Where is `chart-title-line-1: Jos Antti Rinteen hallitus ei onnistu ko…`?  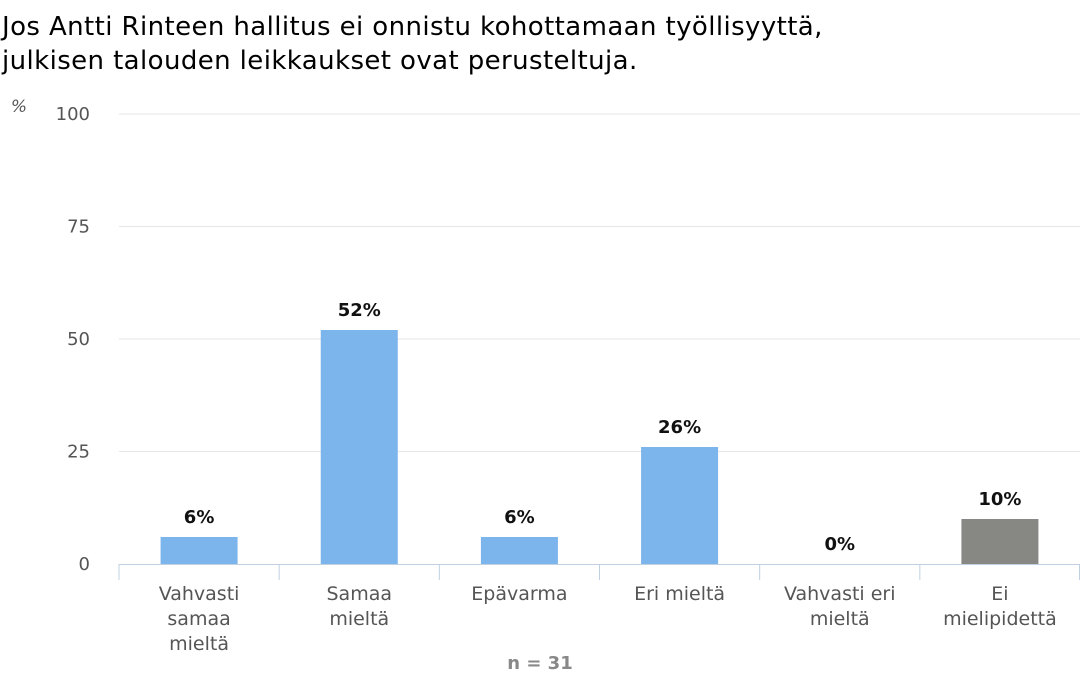
chart-title-line-1: Jos Antti Rinteen hallitus ei onnistu ko… is located at coordinates (412, 27).